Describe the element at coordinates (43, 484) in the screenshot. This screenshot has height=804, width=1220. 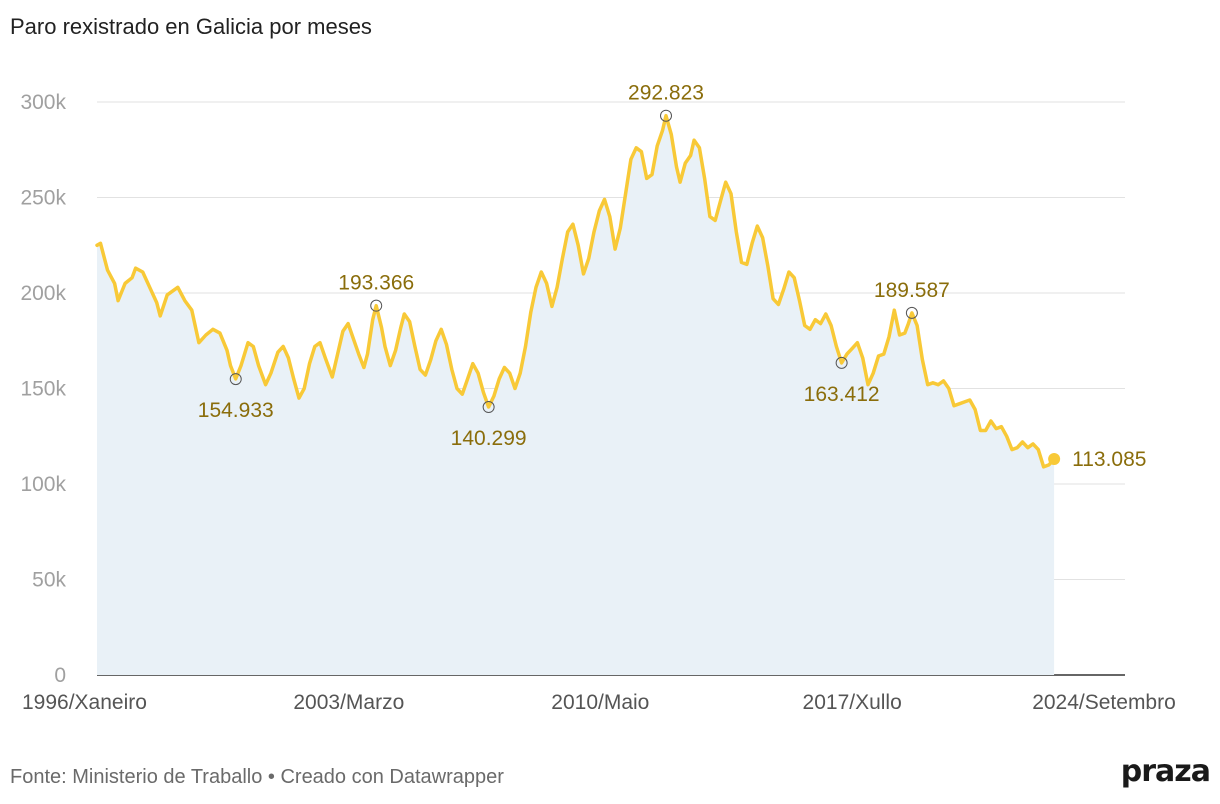
I see `y-tick-label: 100k` at that location.